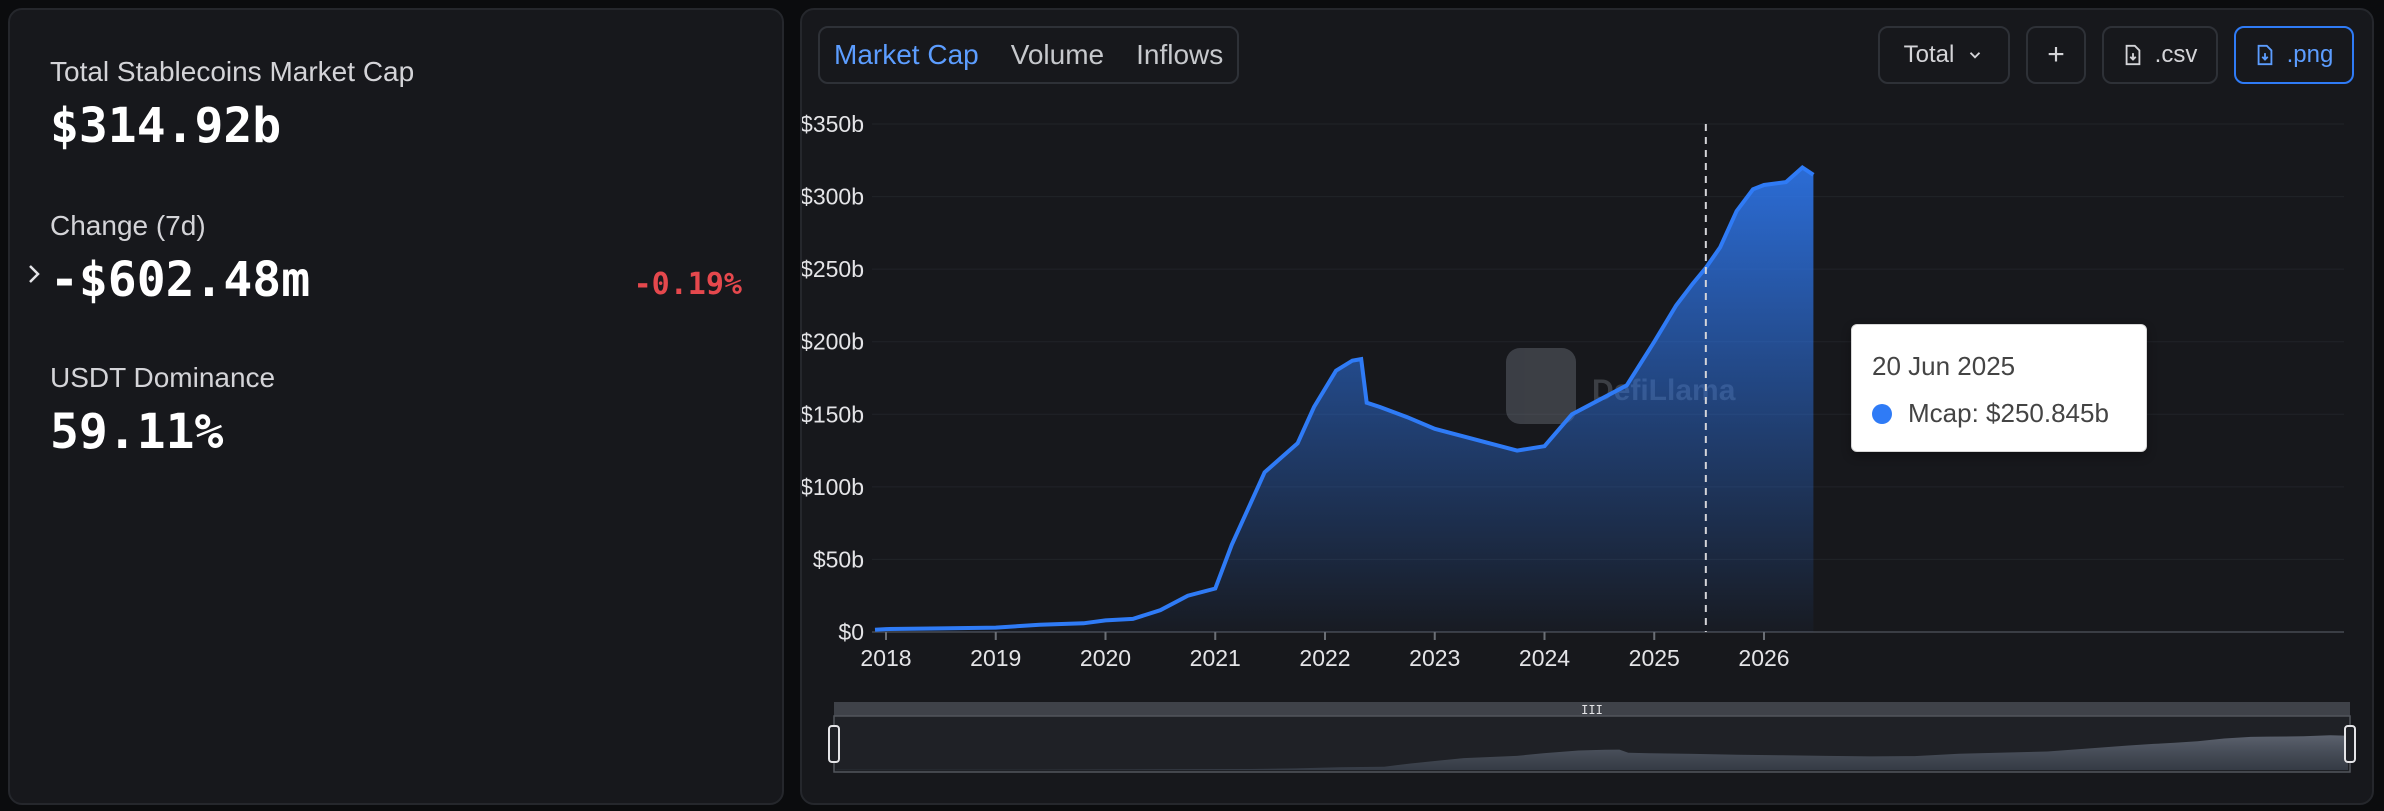 The width and height of the screenshot is (2384, 811). Describe the element at coordinates (833, 269) in the screenshot. I see `y-tick-label: $250b` at that location.